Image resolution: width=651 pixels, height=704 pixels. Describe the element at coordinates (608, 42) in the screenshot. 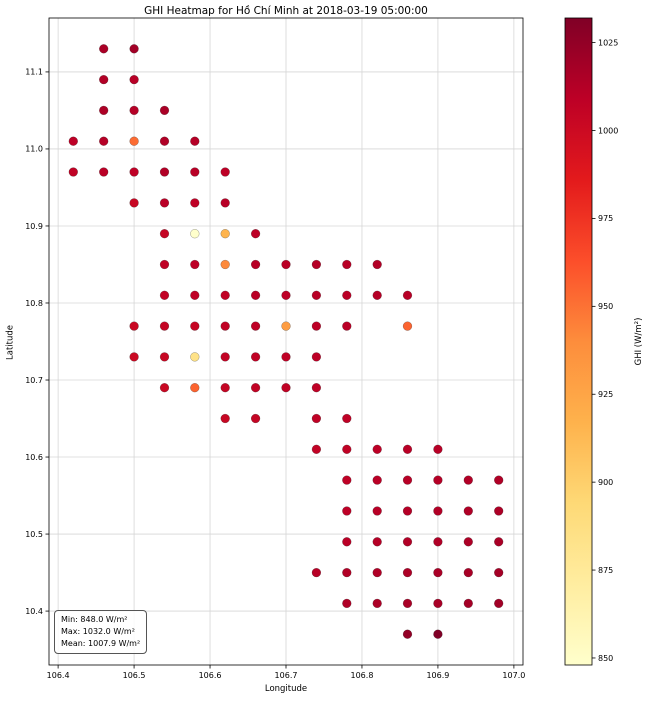

I see `colorbar-tick-label: 1025` at that location.